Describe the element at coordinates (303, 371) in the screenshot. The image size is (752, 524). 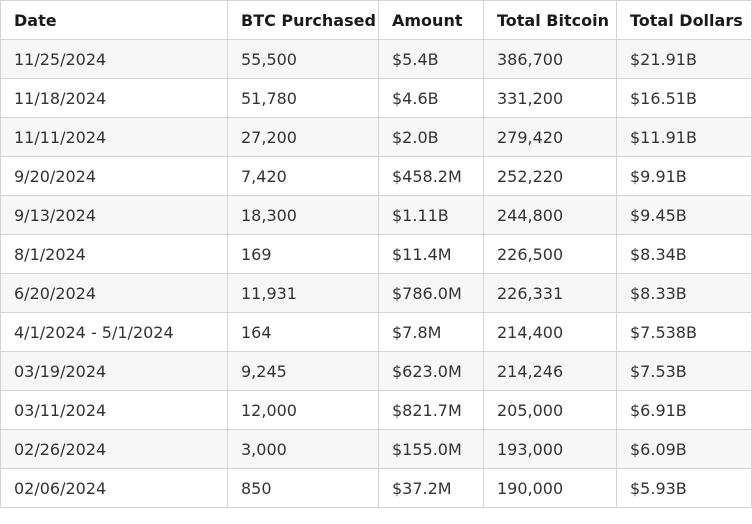
I see `cell-btc-purchased: 9,245` at that location.